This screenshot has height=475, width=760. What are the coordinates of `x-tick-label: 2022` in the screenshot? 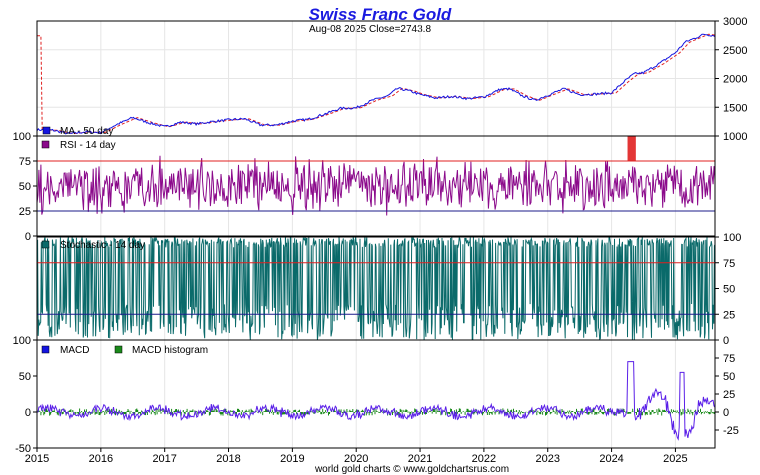 It's located at (484, 459).